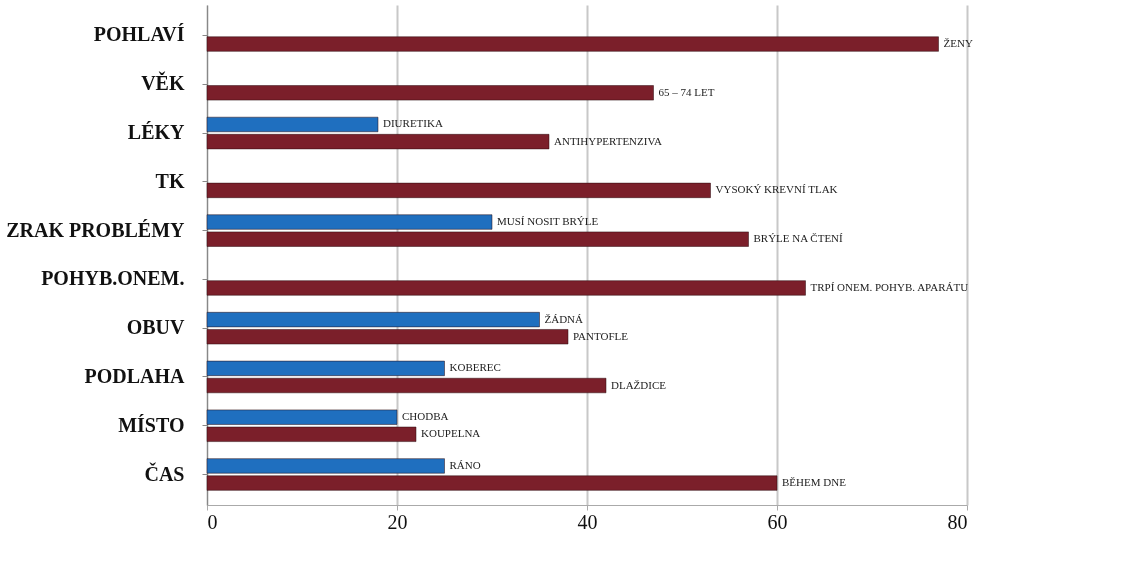 Image resolution: width=1128 pixels, height=582 pixels. I want to click on annotation: TRPÍ ONEM. POHYB. APARÁTU, so click(889, 286).